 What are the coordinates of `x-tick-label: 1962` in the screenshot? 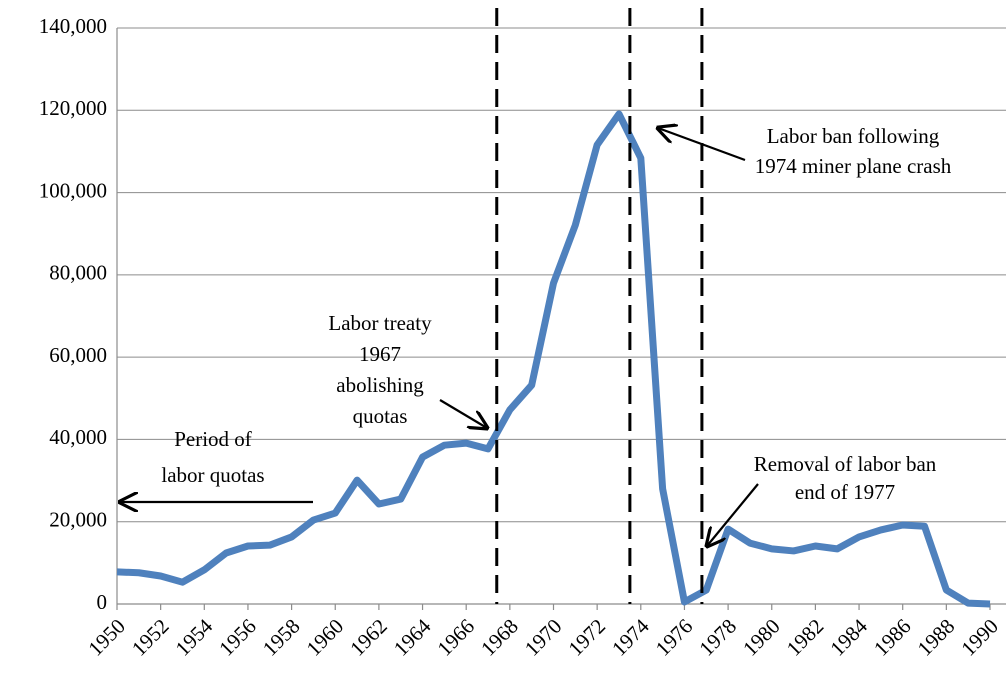 It's located at (368, 637).